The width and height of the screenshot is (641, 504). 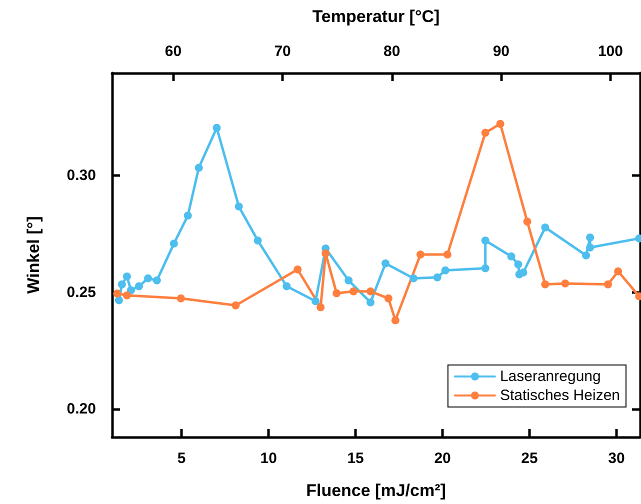 What do you see at coordinates (173, 51) in the screenshot?
I see `x2-tick-label: 60` at bounding box center [173, 51].